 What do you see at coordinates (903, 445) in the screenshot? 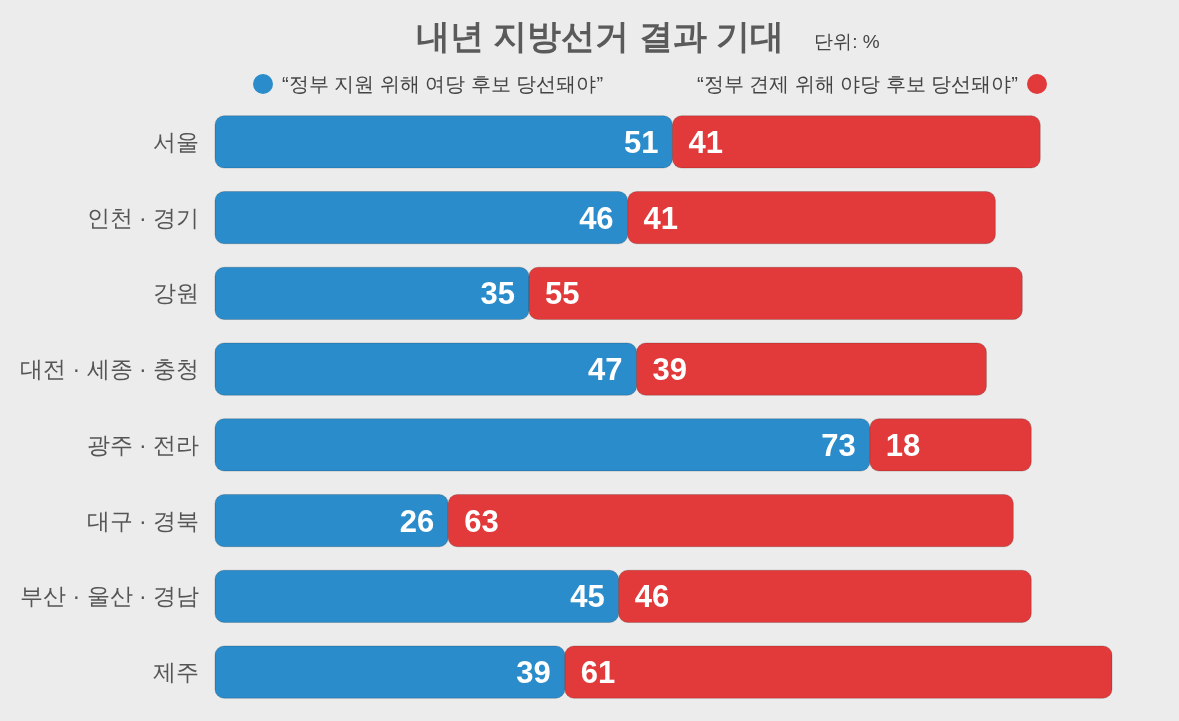
I see `data-label: 18` at bounding box center [903, 445].